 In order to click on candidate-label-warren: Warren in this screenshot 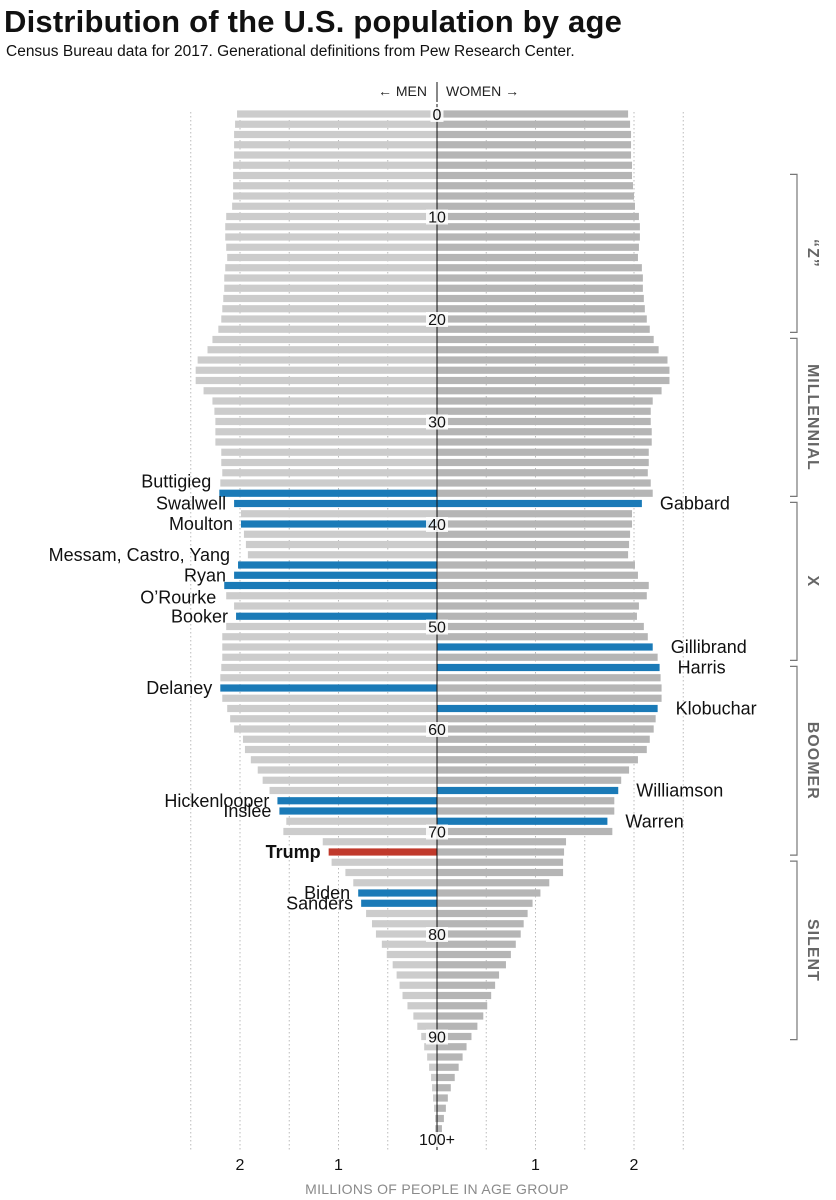, I will do `click(654, 821)`.